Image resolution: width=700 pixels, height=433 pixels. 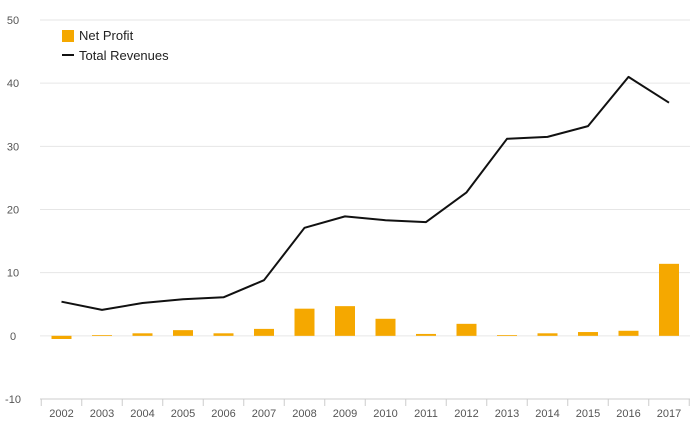 I want to click on bar-net-profit-2016, so click(x=628, y=333).